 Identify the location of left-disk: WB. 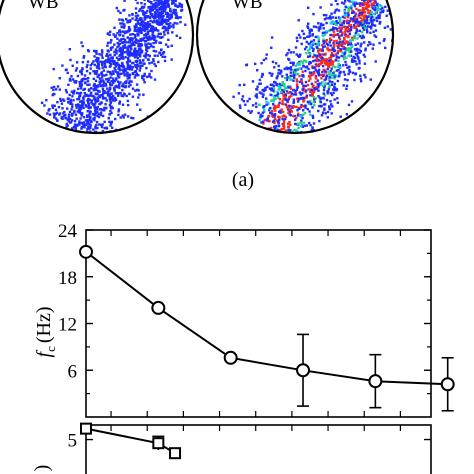
(97, 75).